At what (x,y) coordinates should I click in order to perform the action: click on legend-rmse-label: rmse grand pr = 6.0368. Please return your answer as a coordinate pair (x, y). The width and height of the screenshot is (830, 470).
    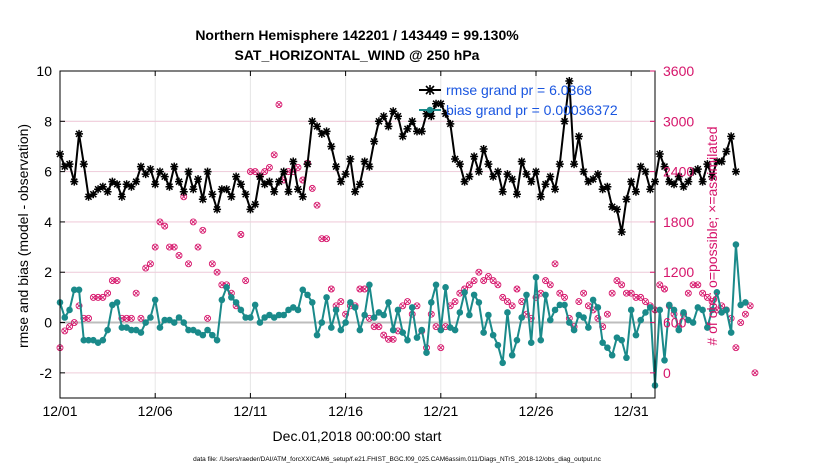
    Looking at the image, I should click on (519, 90).